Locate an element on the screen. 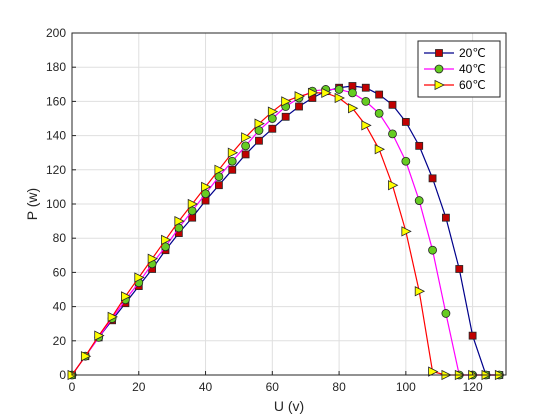 The width and height of the screenshot is (560, 420). y-tick-label: 200 is located at coordinates (56, 33).